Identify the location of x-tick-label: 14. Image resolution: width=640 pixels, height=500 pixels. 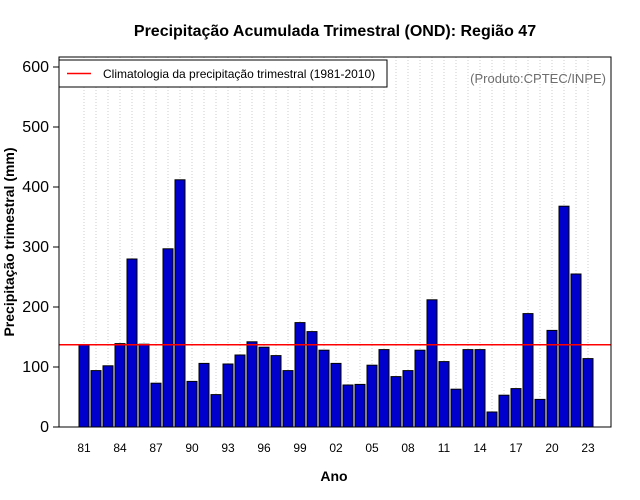
(480, 448).